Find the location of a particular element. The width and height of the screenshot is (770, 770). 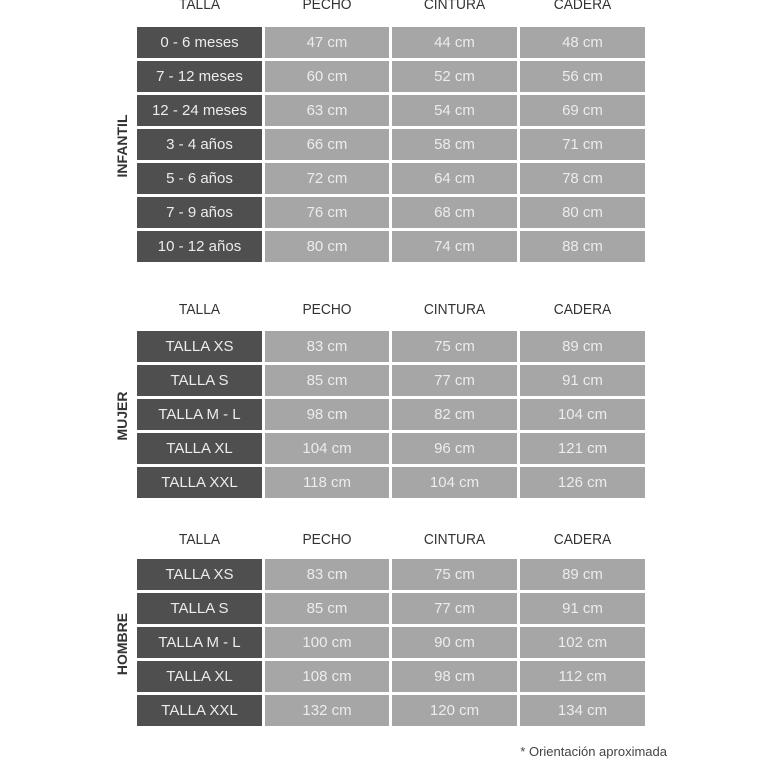

cadera-cell: 48 cm is located at coordinates (582, 42).